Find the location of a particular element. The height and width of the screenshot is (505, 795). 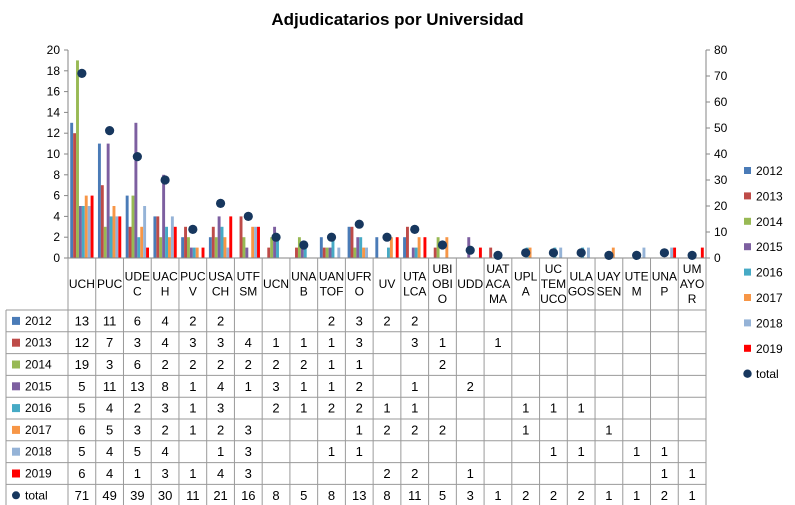

table-cell-total-pucv: 11 is located at coordinates (193, 495).